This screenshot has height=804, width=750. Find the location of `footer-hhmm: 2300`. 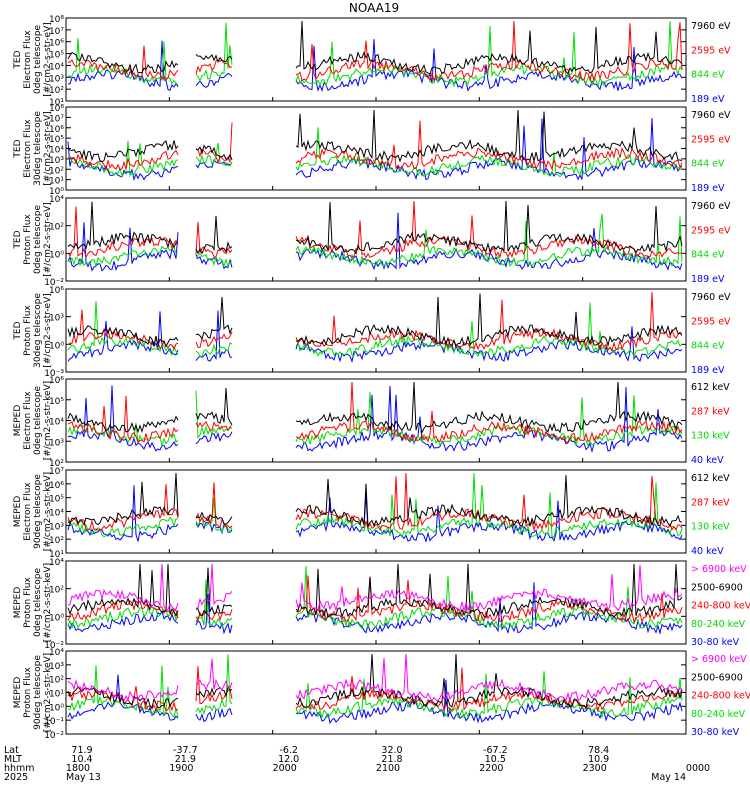

footer-hhmm: 2300 is located at coordinates (595, 768).